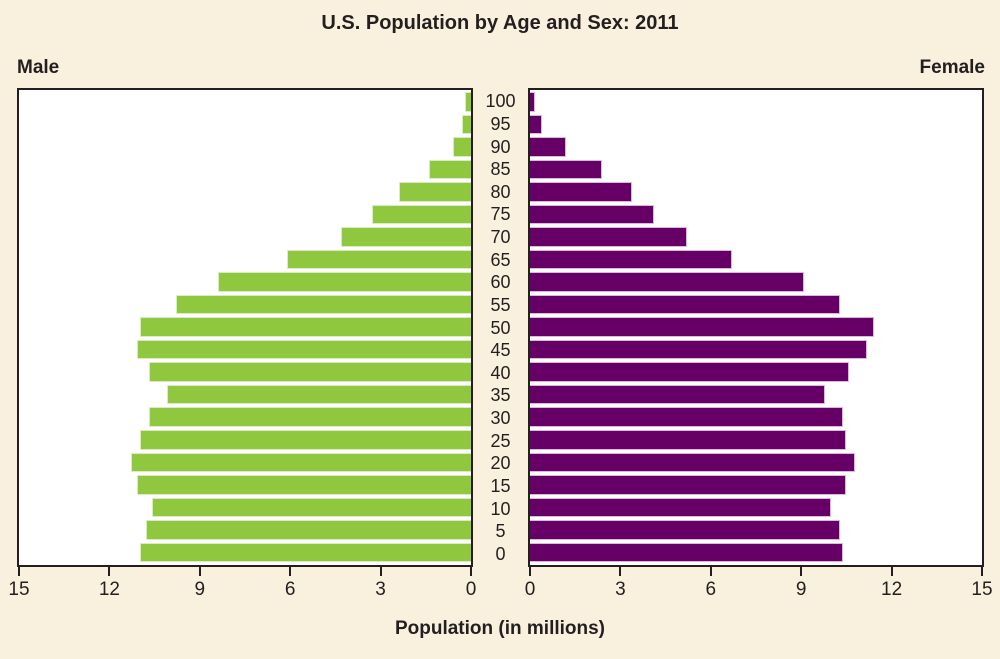 This screenshot has height=659, width=1000. I want to click on age-label-85: 85, so click(500, 169).